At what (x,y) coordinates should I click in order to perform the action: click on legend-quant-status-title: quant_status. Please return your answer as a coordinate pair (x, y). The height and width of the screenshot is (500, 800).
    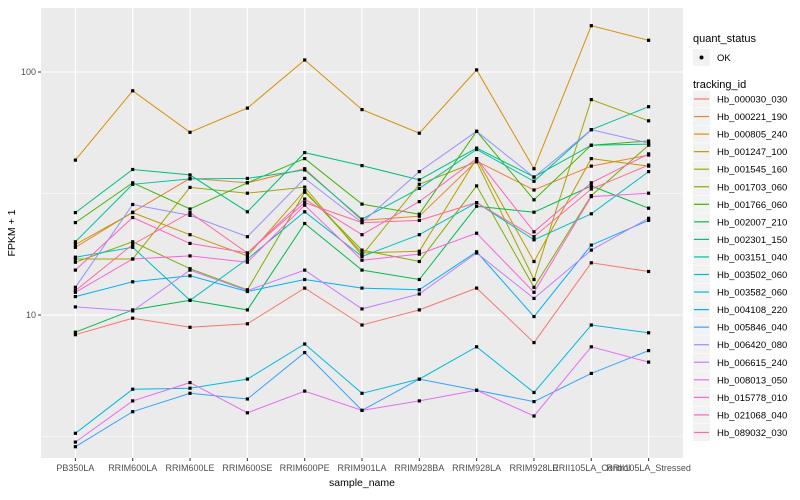
    Looking at the image, I should click on (724, 39).